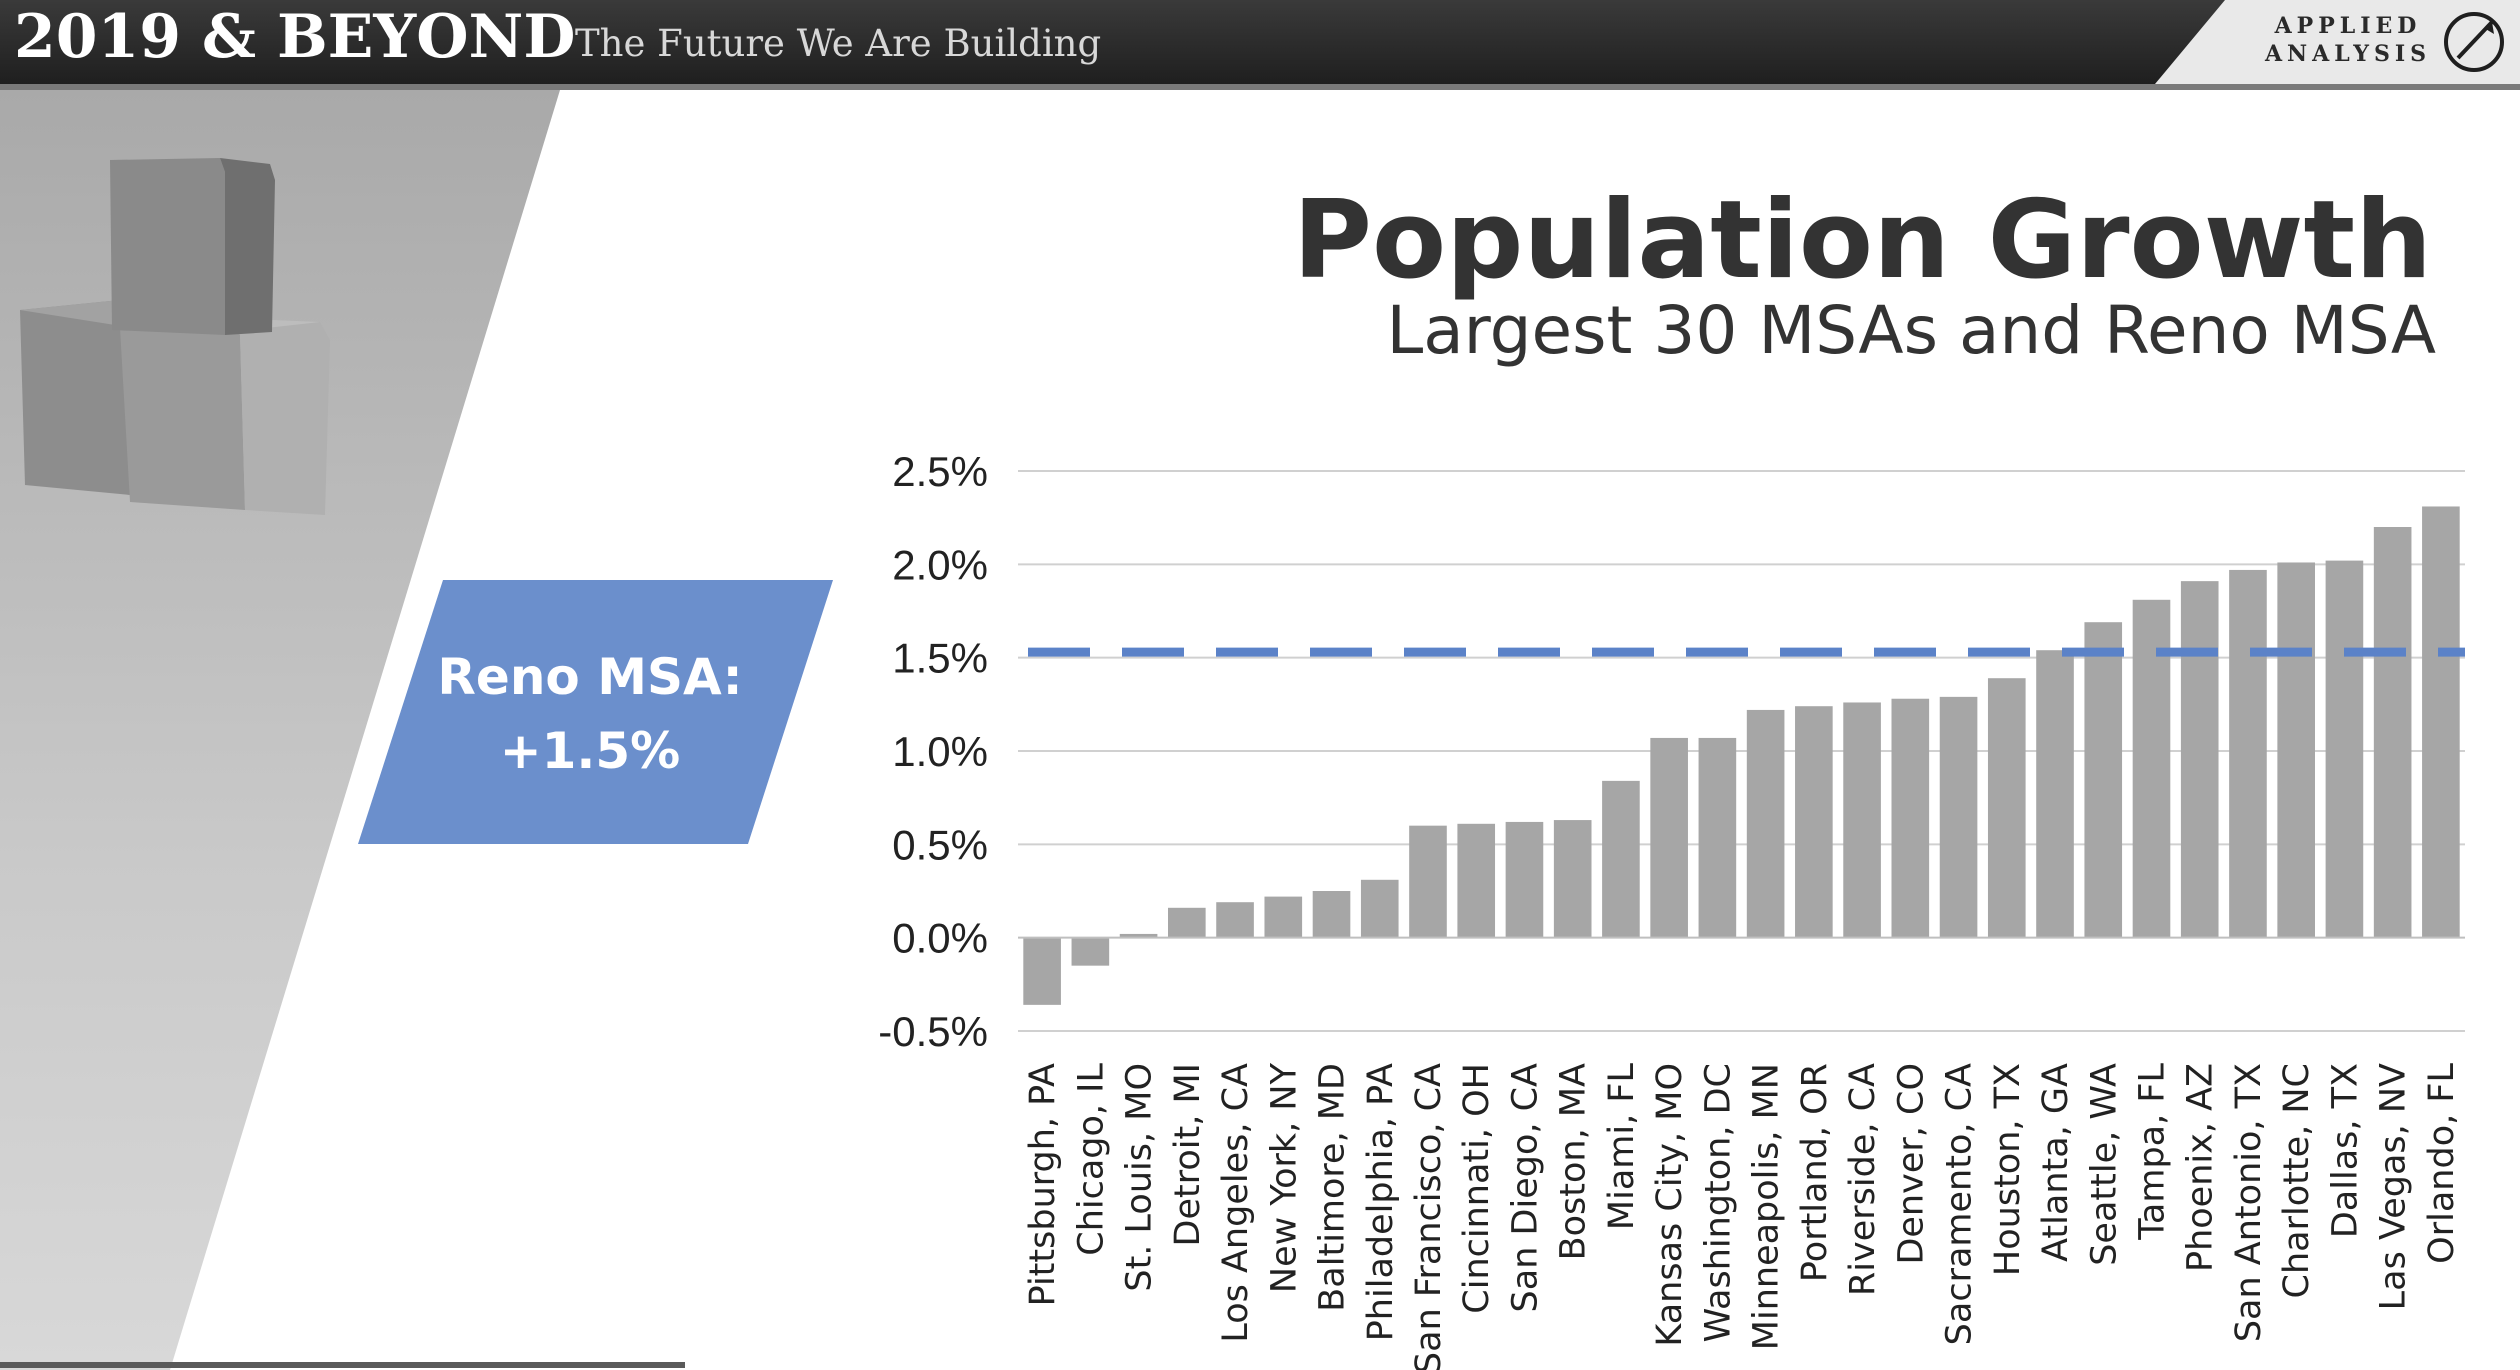 Image resolution: width=2520 pixels, height=1370 pixels. I want to click on x-tick-label-group: Chicago, IL, so click(1091, 1159).